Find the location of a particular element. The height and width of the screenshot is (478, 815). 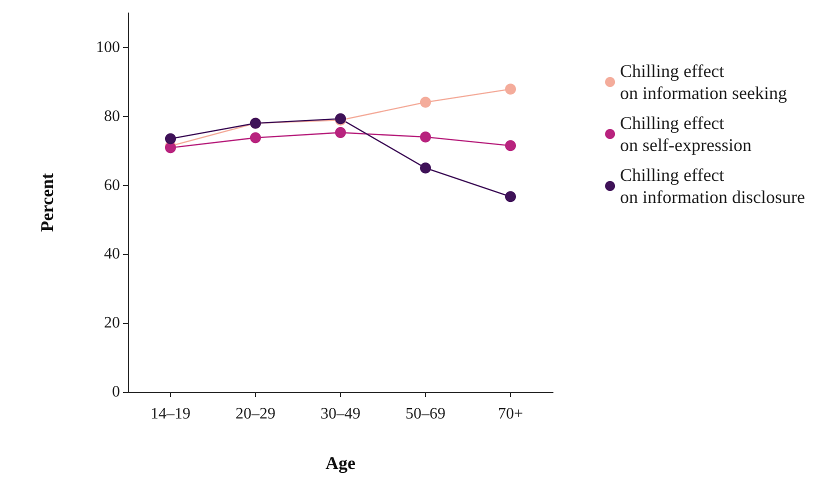

x-tick-label: 50–69 is located at coordinates (426, 414).